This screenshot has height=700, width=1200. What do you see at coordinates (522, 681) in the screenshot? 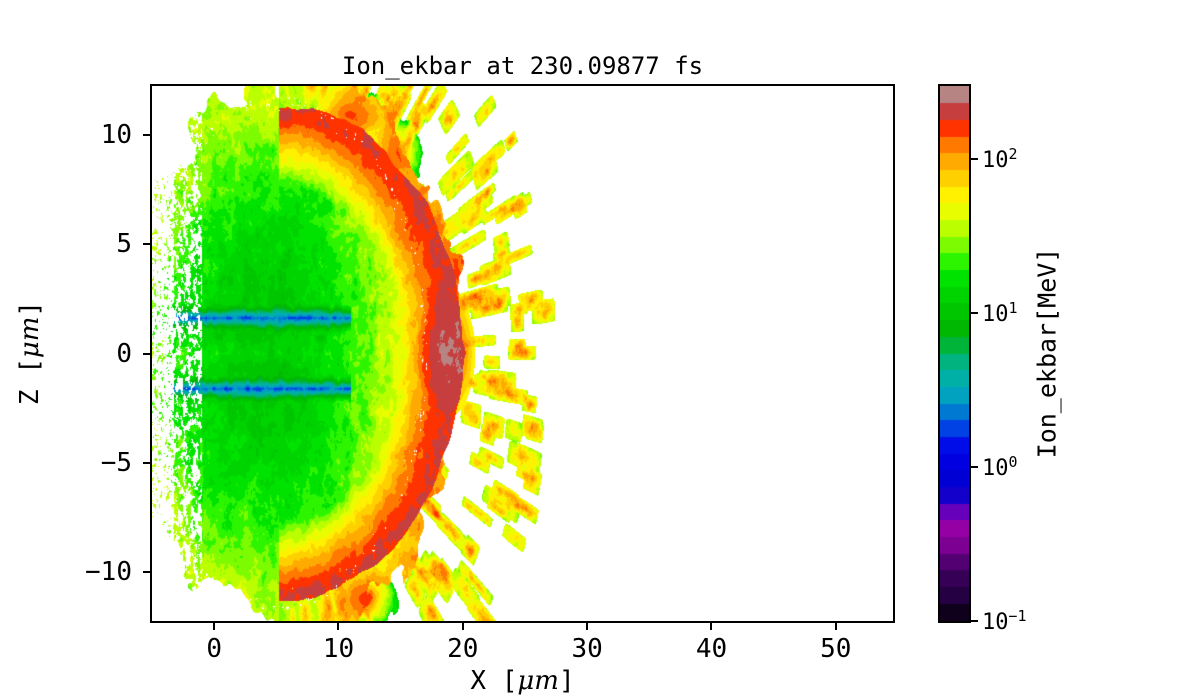
I see `x-axis-label: X [μm]` at bounding box center [522, 681].